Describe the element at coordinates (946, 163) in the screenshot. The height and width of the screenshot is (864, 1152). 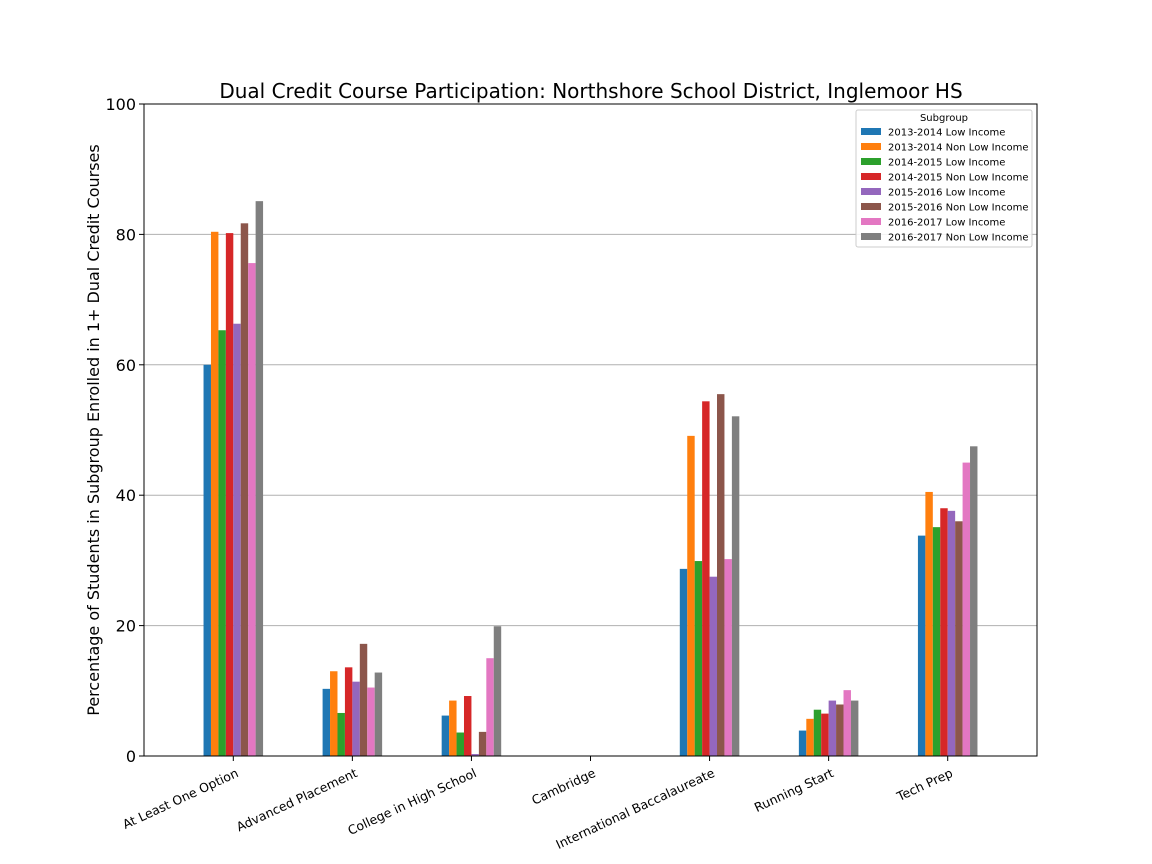
I see `legend-entry: 2014-2015 Low Income` at that location.